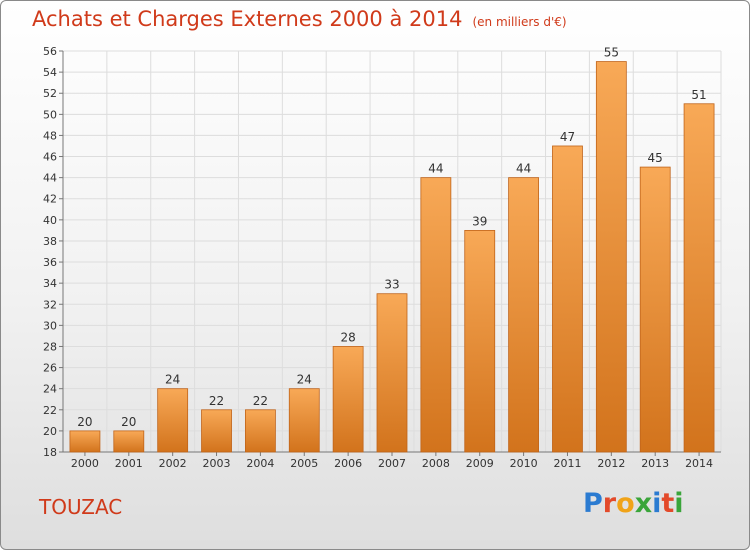  What do you see at coordinates (50, 368) in the screenshot?
I see `y-tick-label: 26` at bounding box center [50, 368].